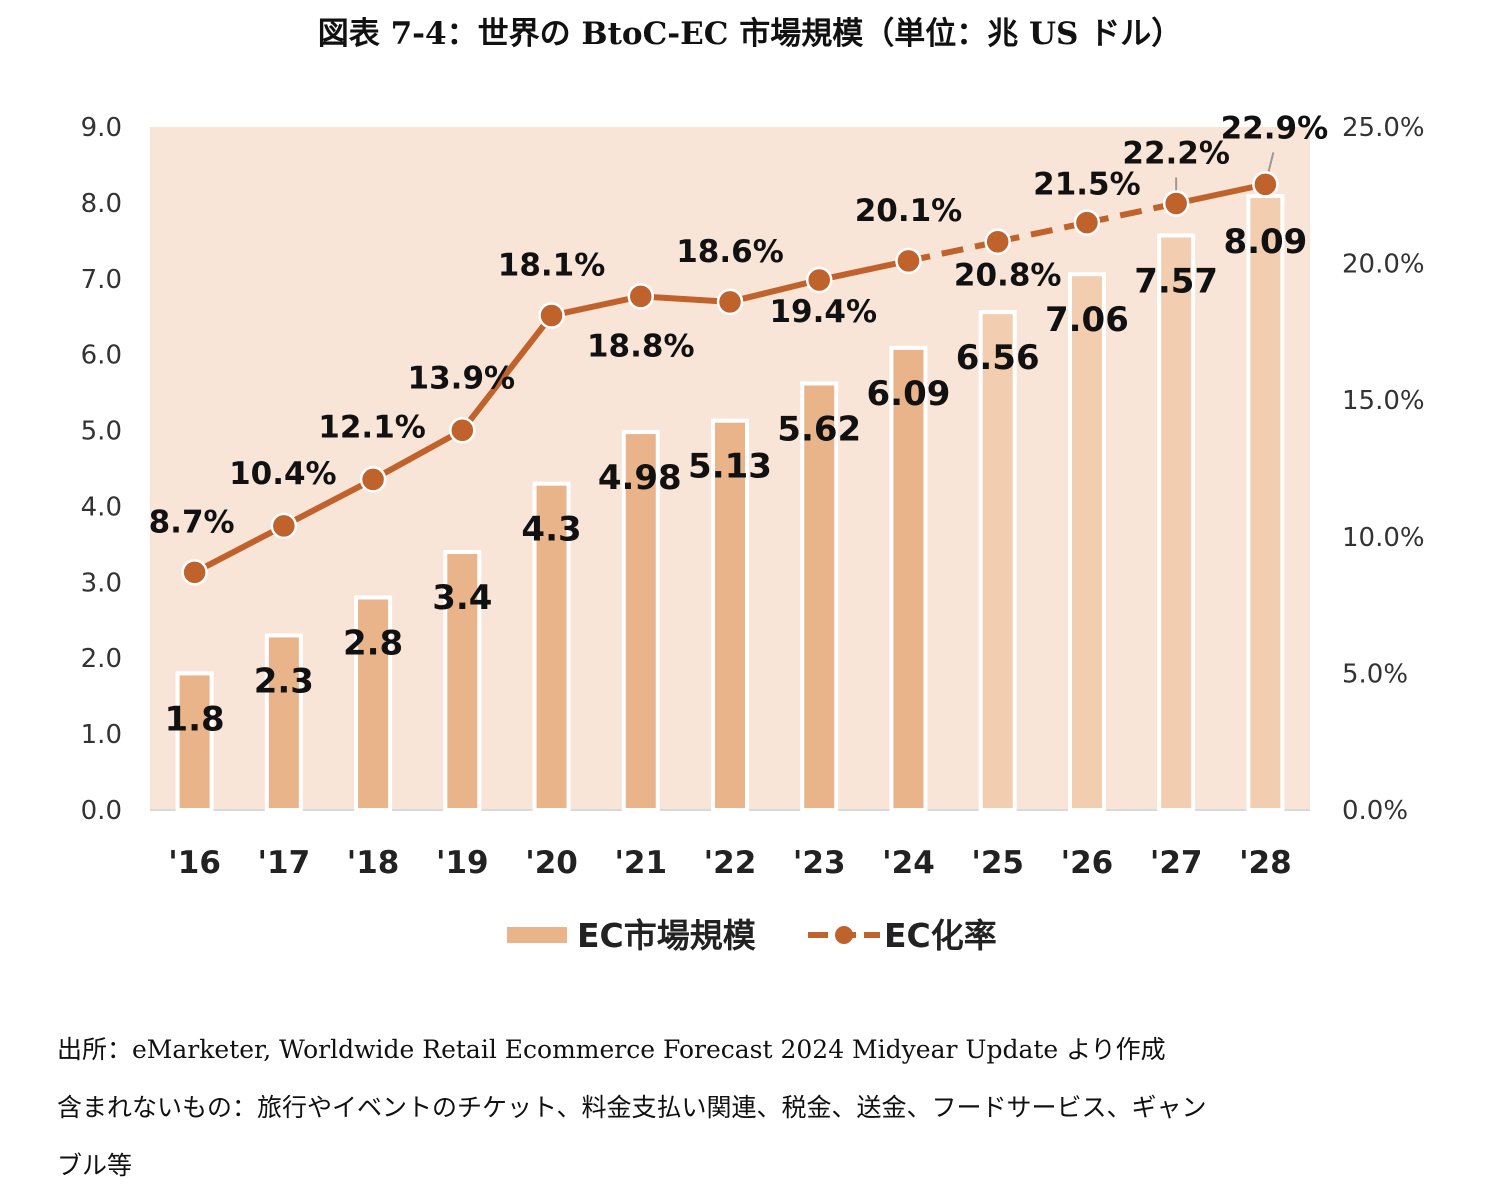 The height and width of the screenshot is (1197, 1500). Describe the element at coordinates (101, 583) in the screenshot. I see `y-left-tick: 3.0` at that location.